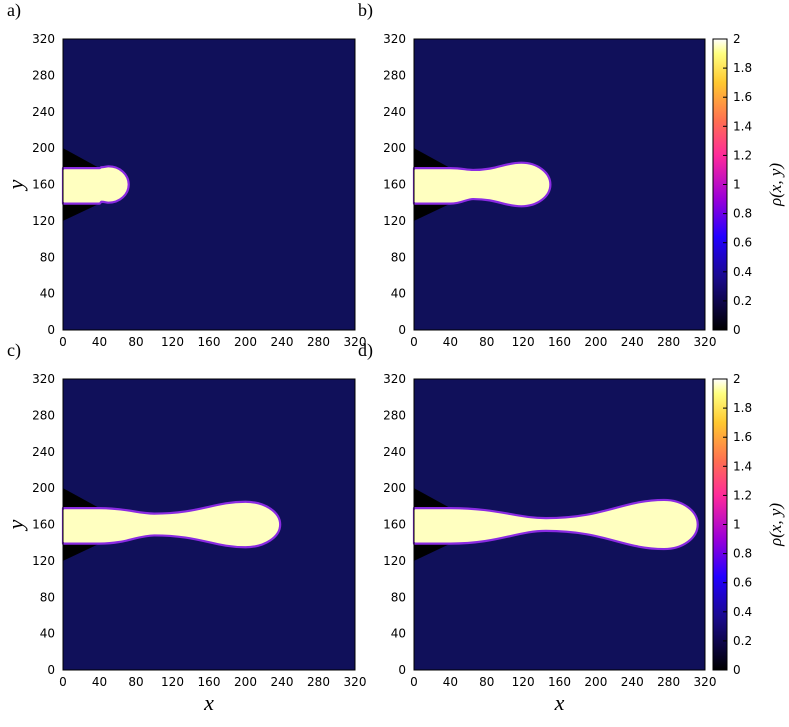  What do you see at coordinates (523, 682) in the screenshot?
I see `panel-d-xtick-label: 120` at bounding box center [523, 682].